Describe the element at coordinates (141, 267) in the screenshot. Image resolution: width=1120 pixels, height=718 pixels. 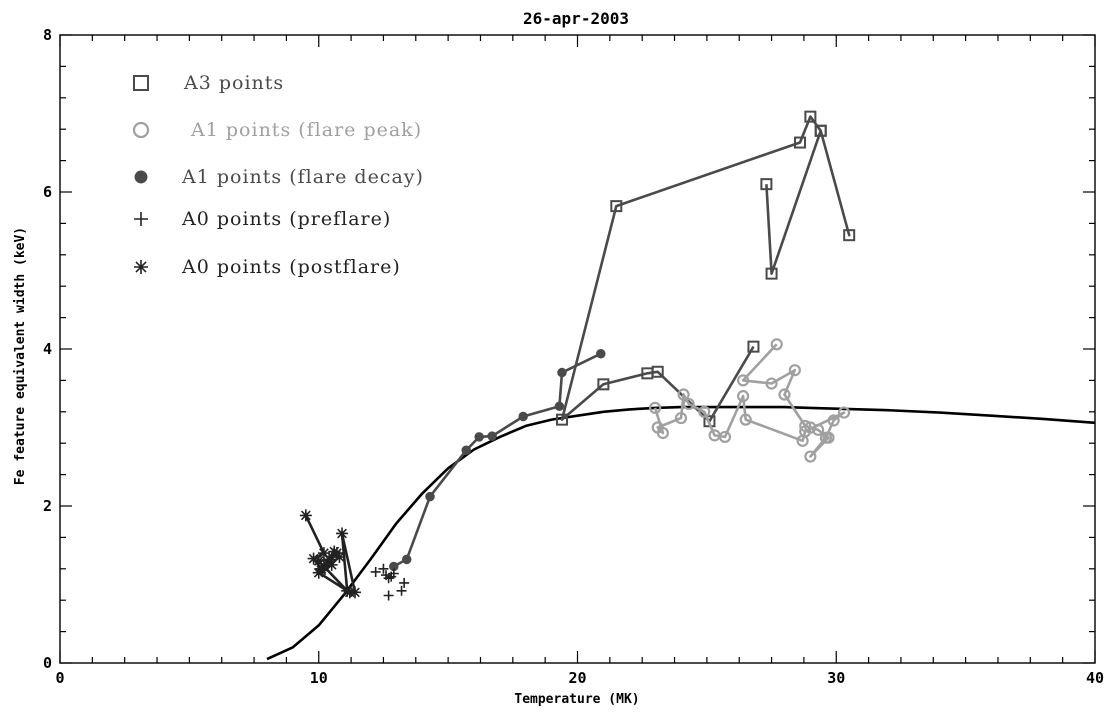
I see `legend-marker-asterisk` at that location.